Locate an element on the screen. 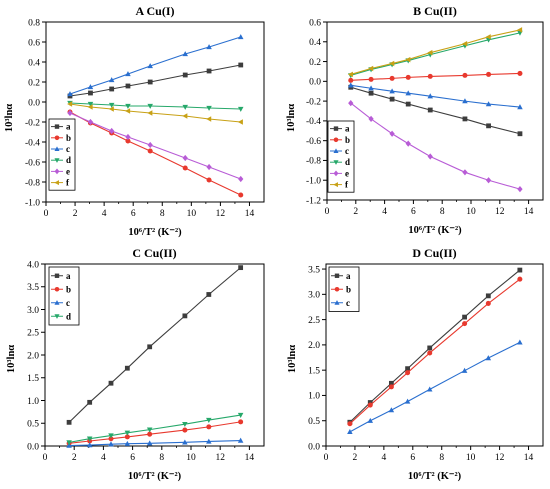 The width and height of the screenshot is (550, 489). y-tick-label: 1.5 is located at coordinates (314, 371).